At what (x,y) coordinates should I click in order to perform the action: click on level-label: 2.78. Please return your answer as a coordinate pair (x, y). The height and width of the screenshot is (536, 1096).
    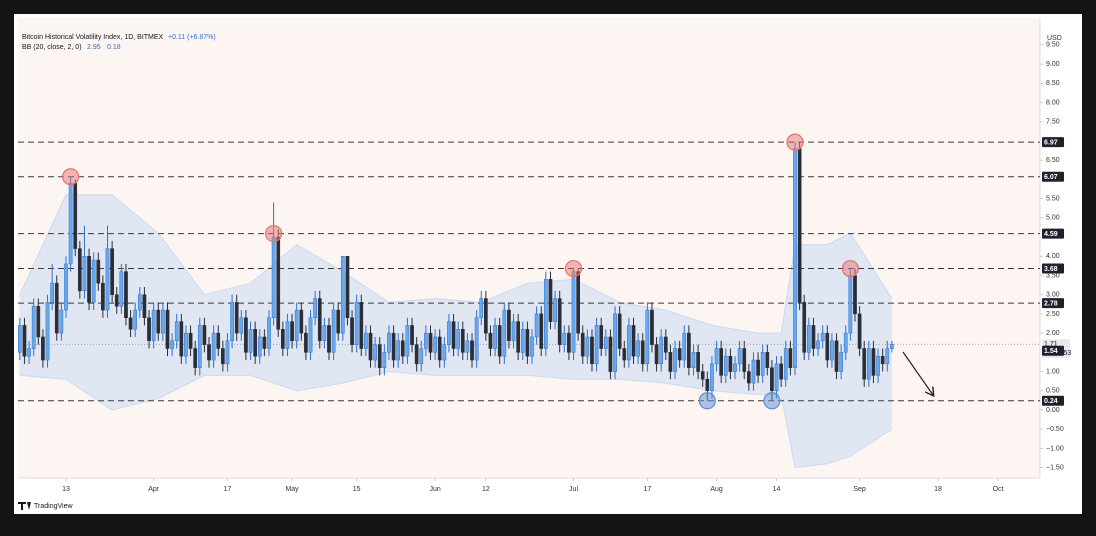
    Looking at the image, I should click on (1051, 303).